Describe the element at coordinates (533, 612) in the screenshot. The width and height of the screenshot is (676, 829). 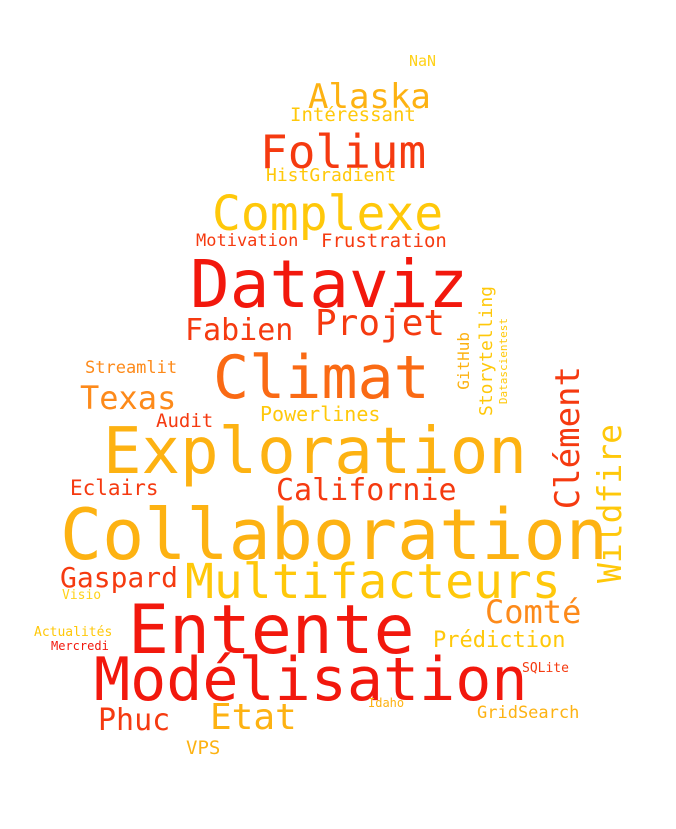
I see `word-comte: Comté` at that location.